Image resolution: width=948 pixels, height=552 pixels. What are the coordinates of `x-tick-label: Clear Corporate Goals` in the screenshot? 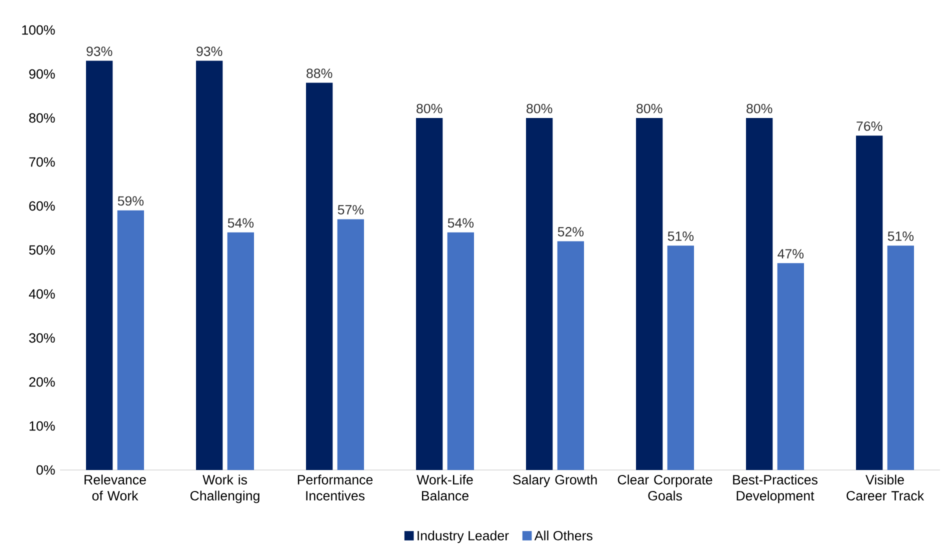 It's located at (665, 487).